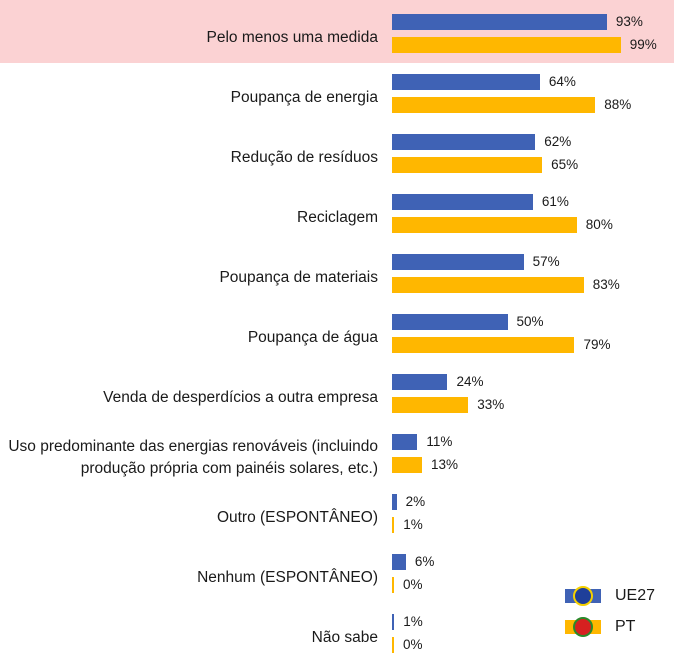 This screenshot has width=674, height=668. Describe the element at coordinates (562, 81) in the screenshot. I see `value-label: 64%` at that location.